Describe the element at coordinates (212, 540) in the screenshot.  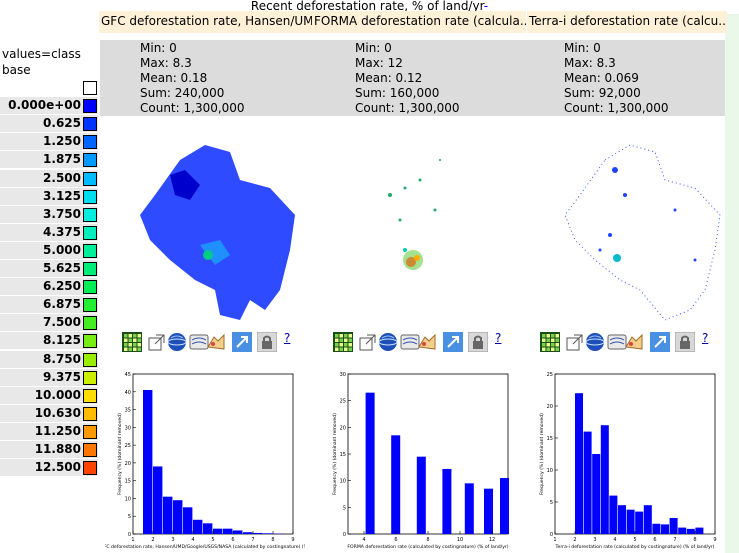
I see `x-tick-label: 5` at that location.